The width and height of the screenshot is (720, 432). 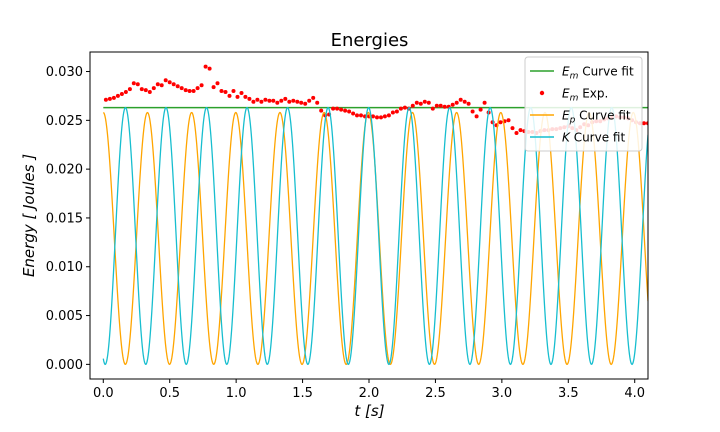 I want to click on y-tick-label: 0.010, so click(x=64, y=267).